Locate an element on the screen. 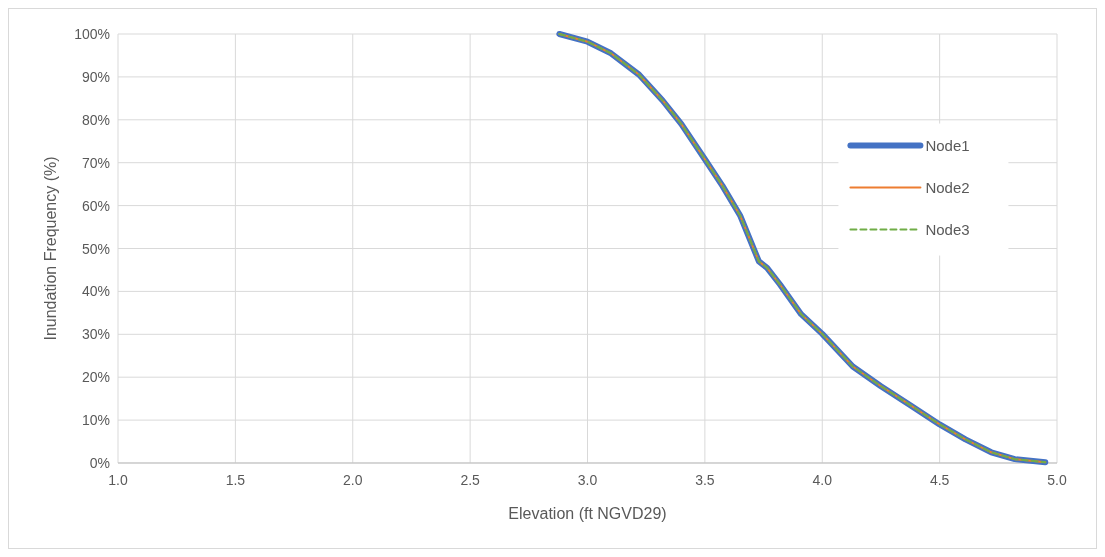 The width and height of the screenshot is (1105, 557). y-tick-label: 10% is located at coordinates (95, 420).